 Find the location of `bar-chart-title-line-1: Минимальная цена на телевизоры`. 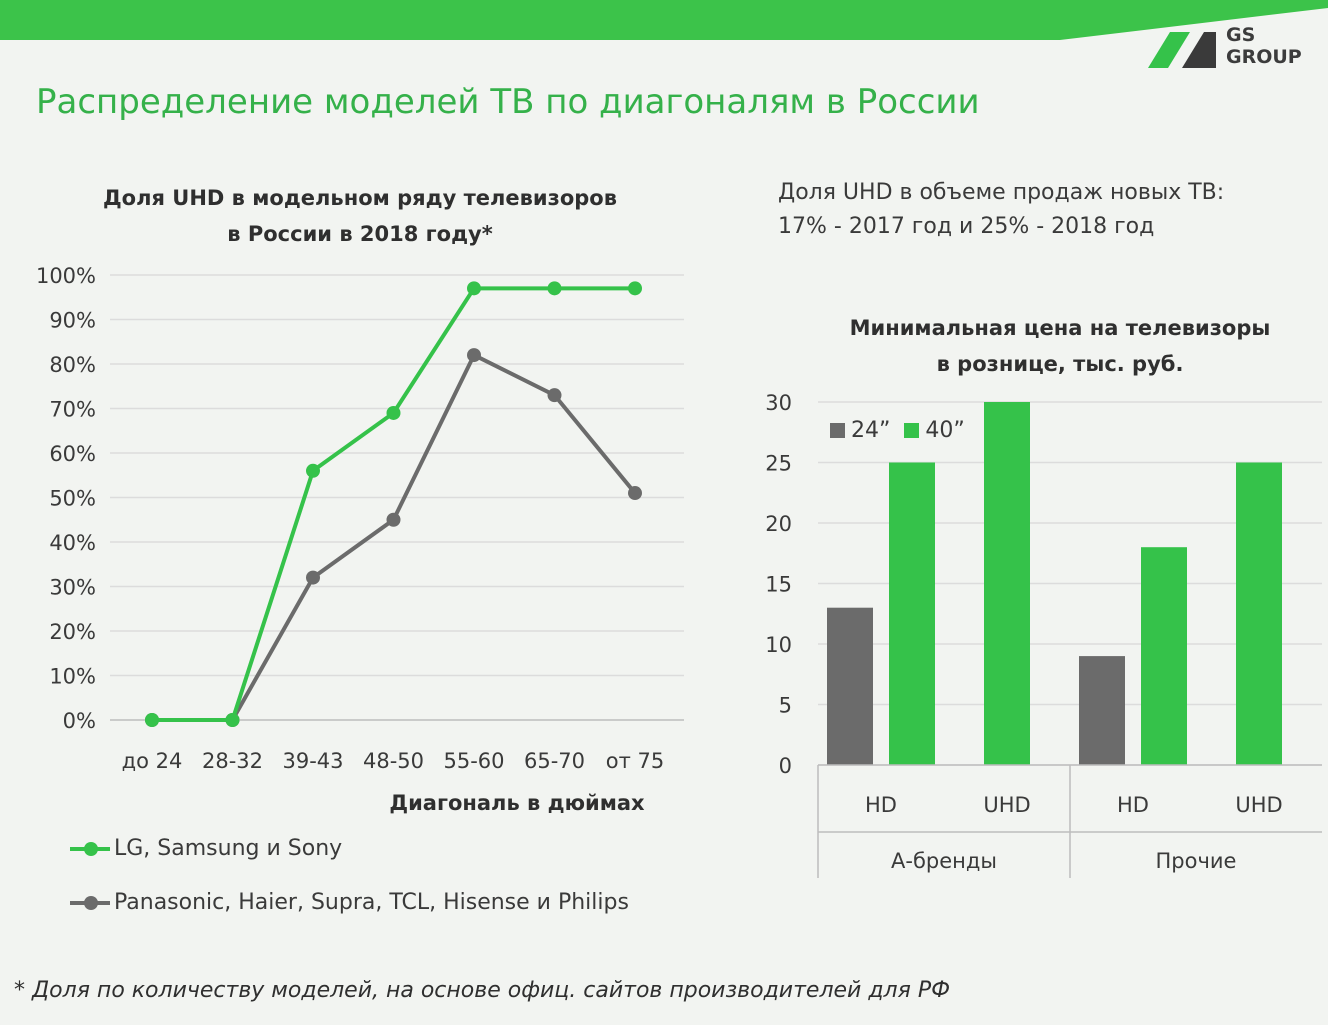

bar-chart-title-line-1: Минимальная цена на телевизоры is located at coordinates (1060, 328).